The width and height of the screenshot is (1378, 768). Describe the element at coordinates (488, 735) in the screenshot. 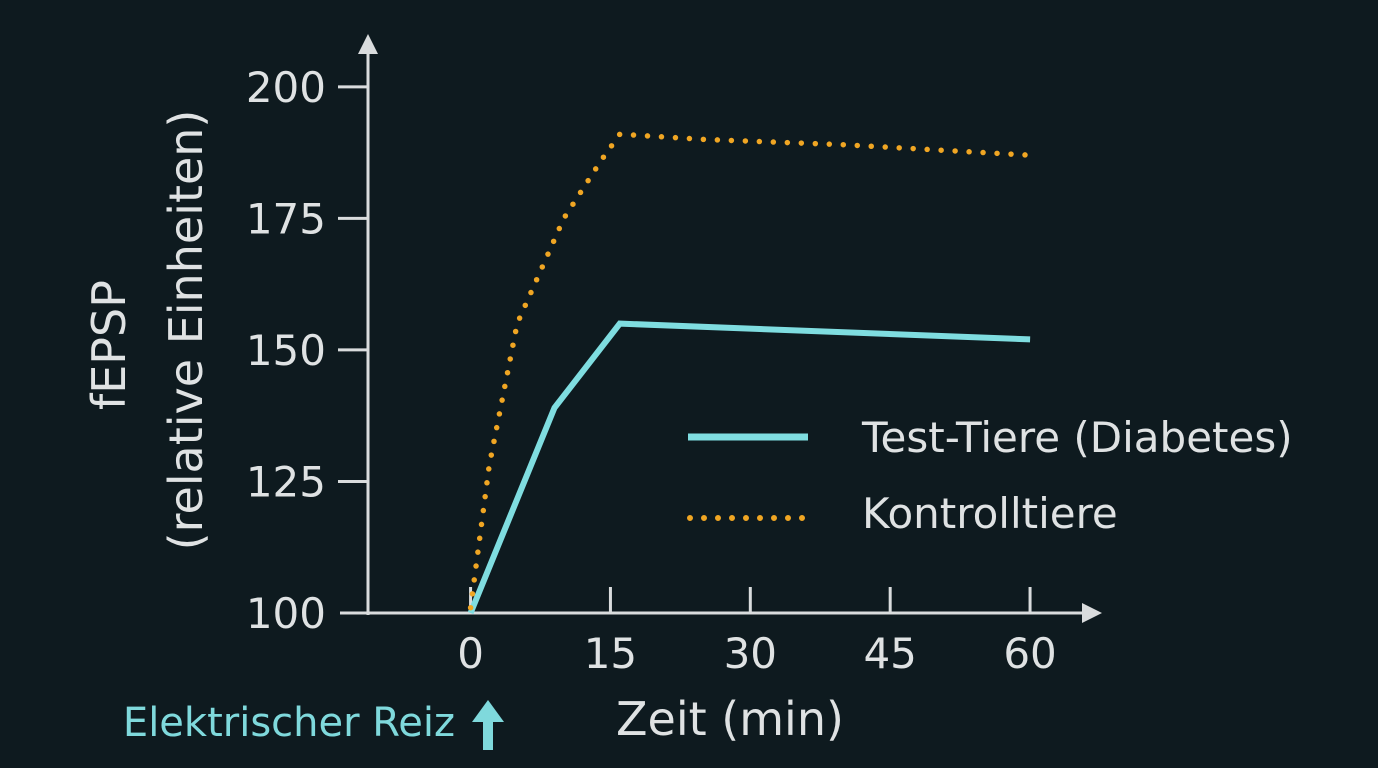

I see `up-arrow-shaft` at that location.